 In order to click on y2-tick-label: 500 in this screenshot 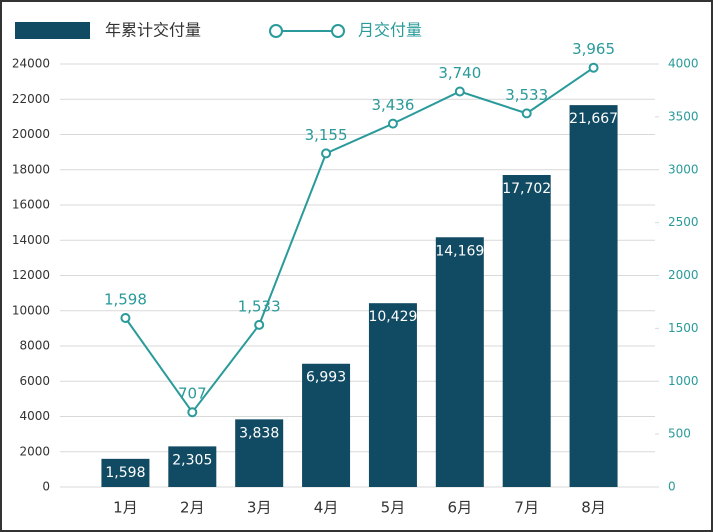, I will do `click(679, 434)`.